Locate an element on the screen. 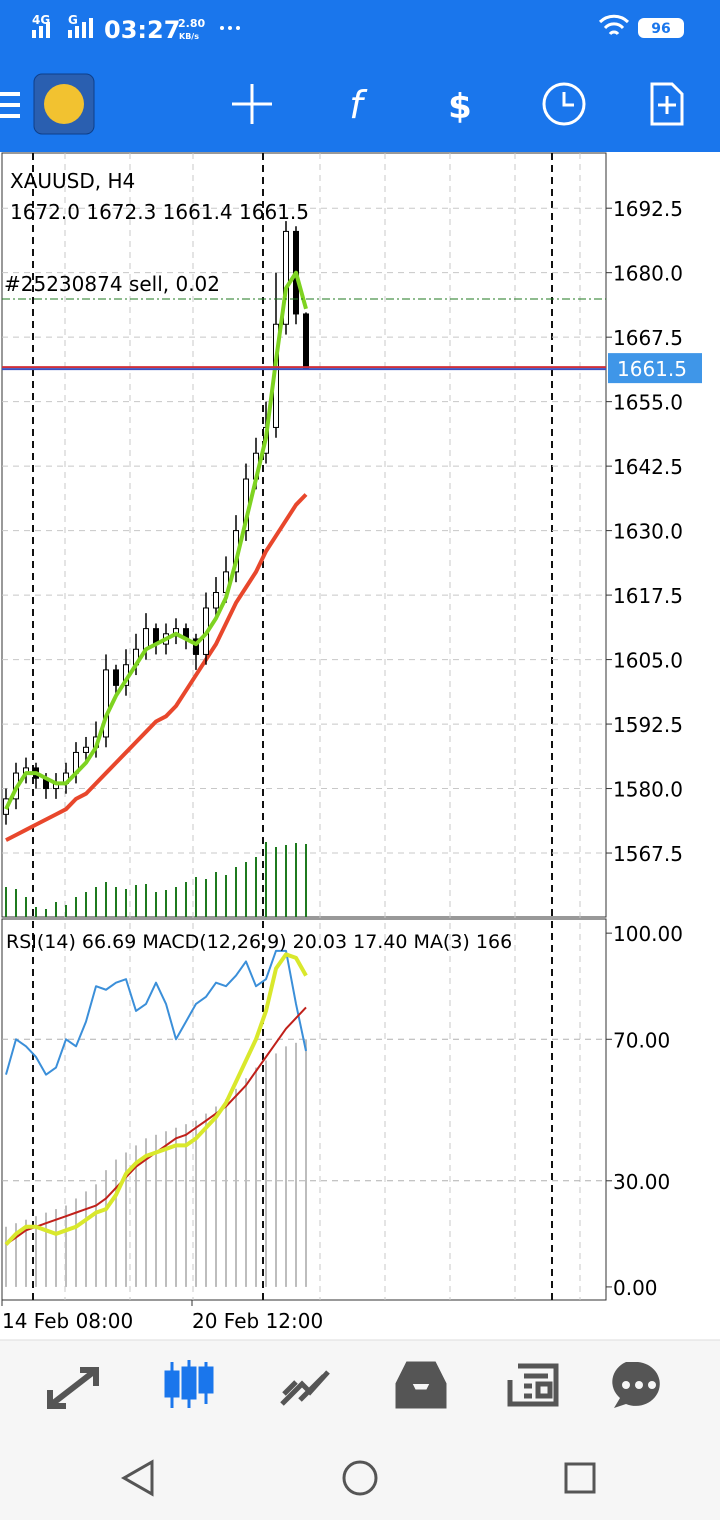 The width and height of the screenshot is (720, 1524). price-badge-label: 1661.5 is located at coordinates (652, 369).